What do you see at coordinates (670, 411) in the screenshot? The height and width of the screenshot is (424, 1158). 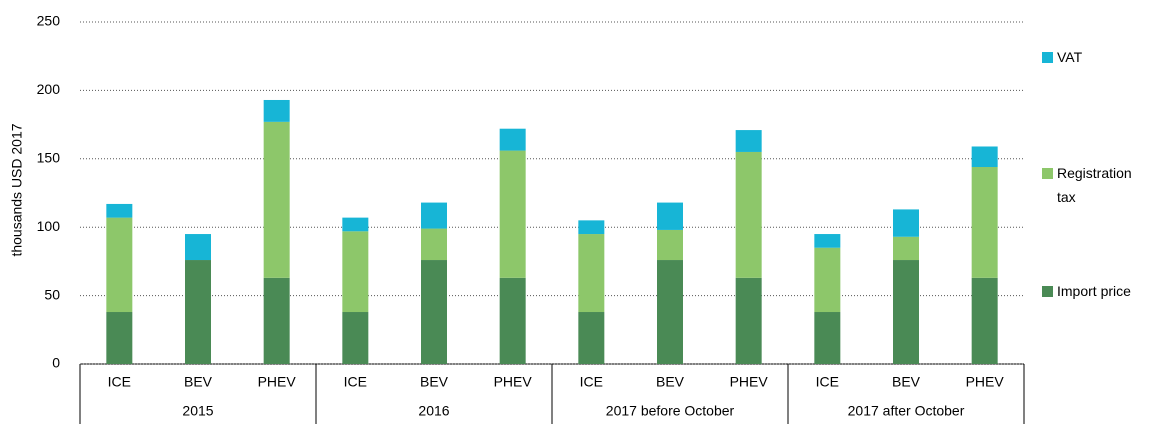 I see `group-label: 2017 before October` at bounding box center [670, 411].